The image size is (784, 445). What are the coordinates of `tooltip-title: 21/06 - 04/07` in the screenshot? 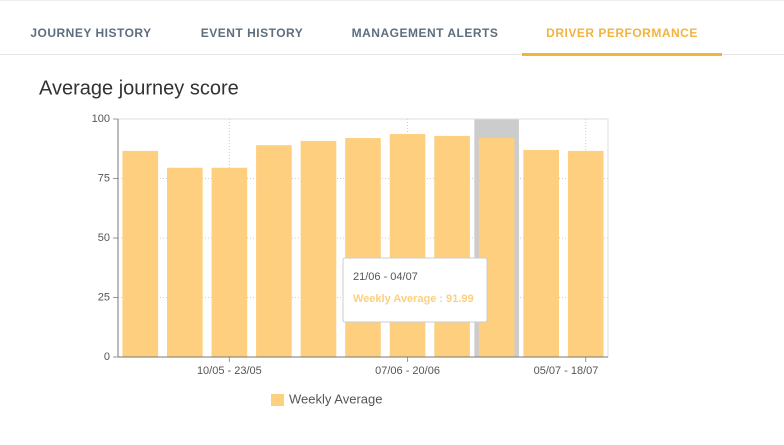 It's located at (385, 277).